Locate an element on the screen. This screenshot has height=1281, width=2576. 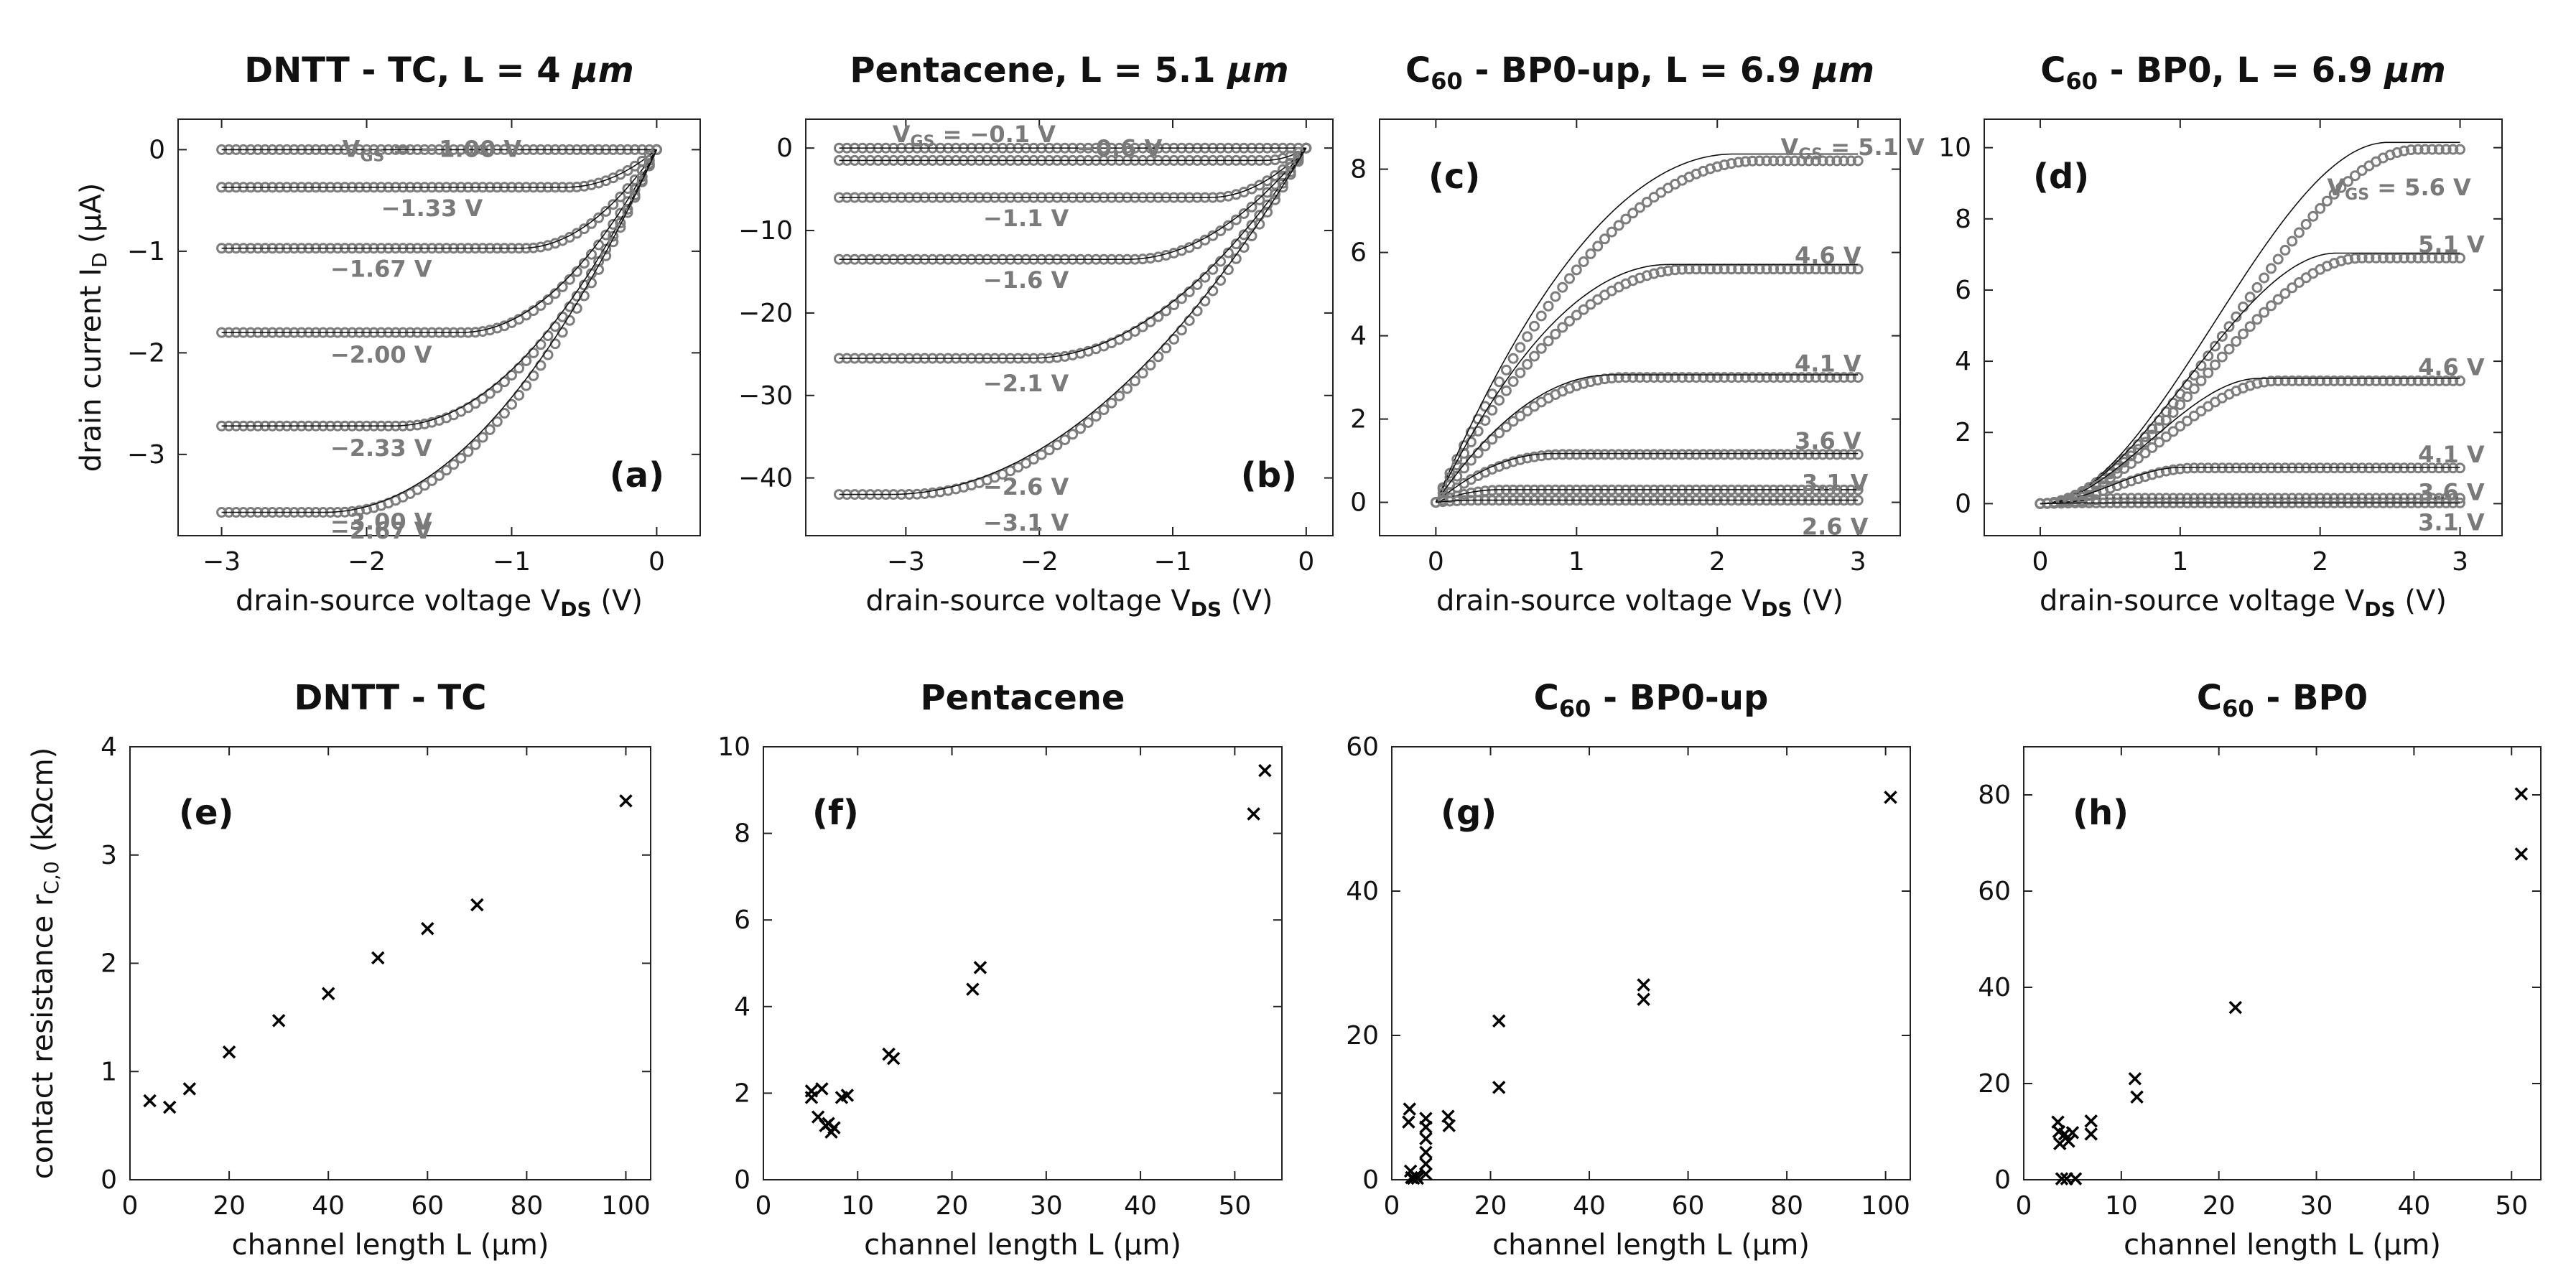
y-tick-label: 10 is located at coordinates (1954, 148).